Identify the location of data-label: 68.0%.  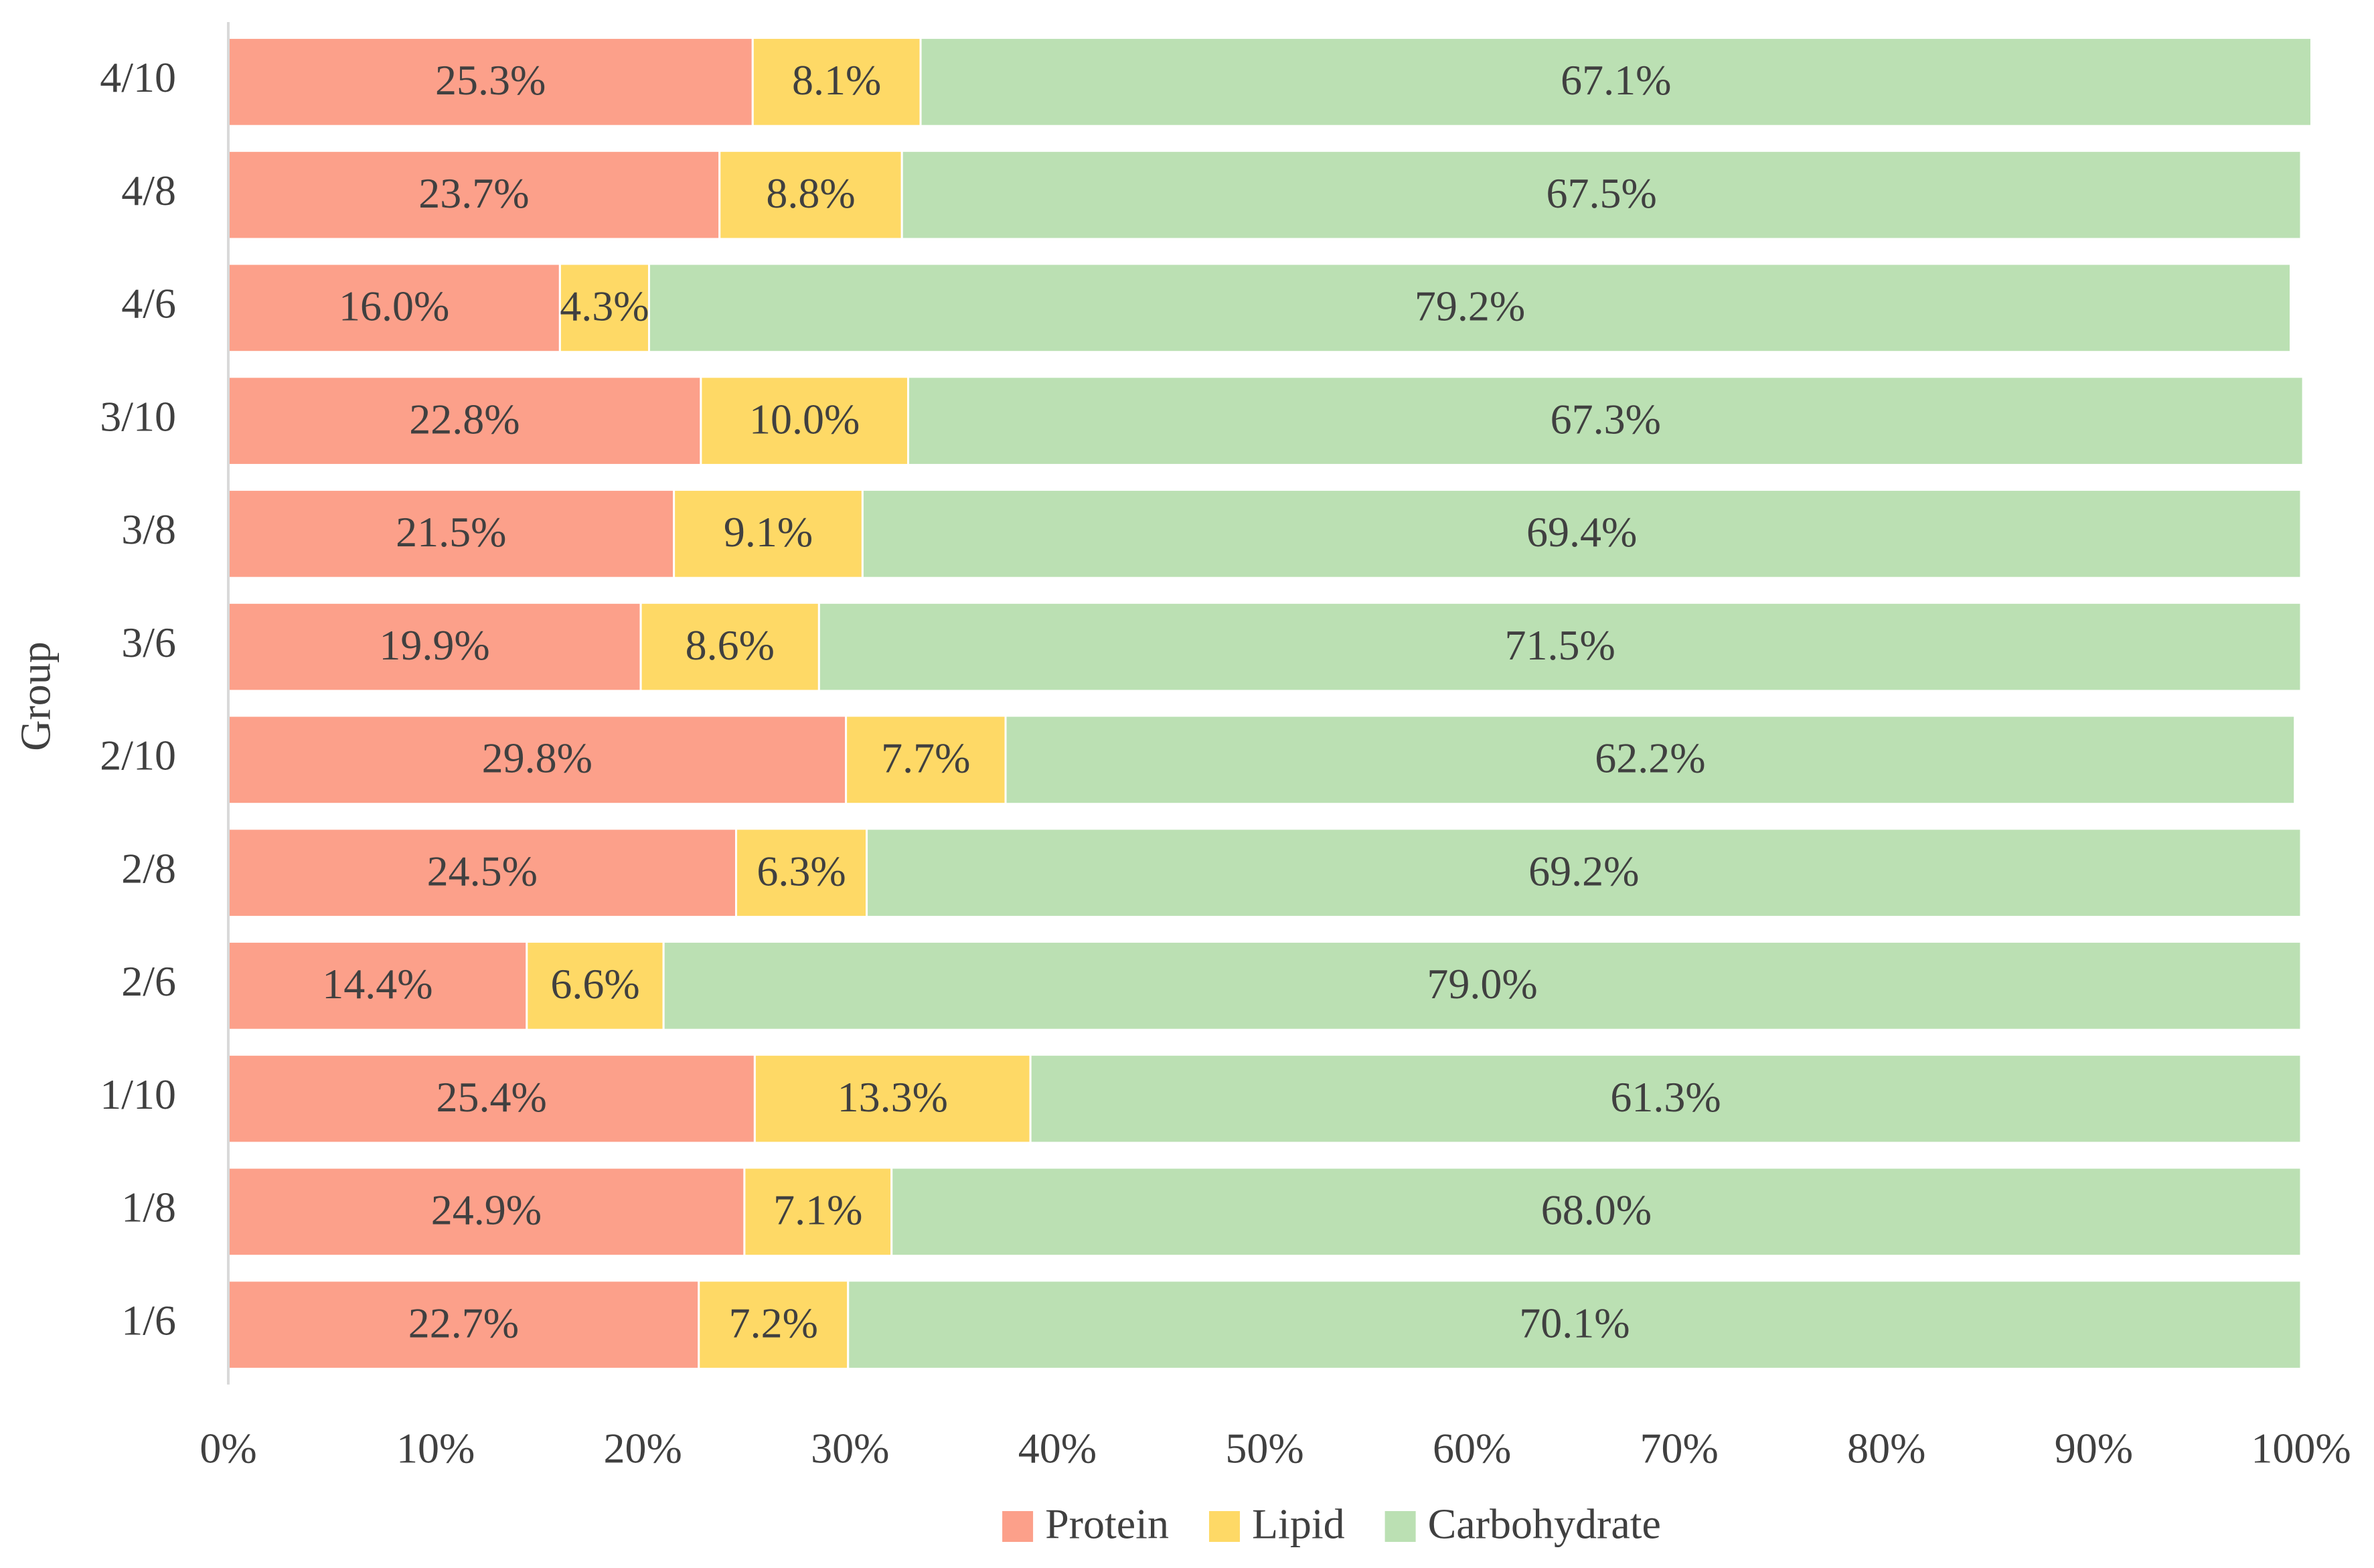
(1596, 1210).